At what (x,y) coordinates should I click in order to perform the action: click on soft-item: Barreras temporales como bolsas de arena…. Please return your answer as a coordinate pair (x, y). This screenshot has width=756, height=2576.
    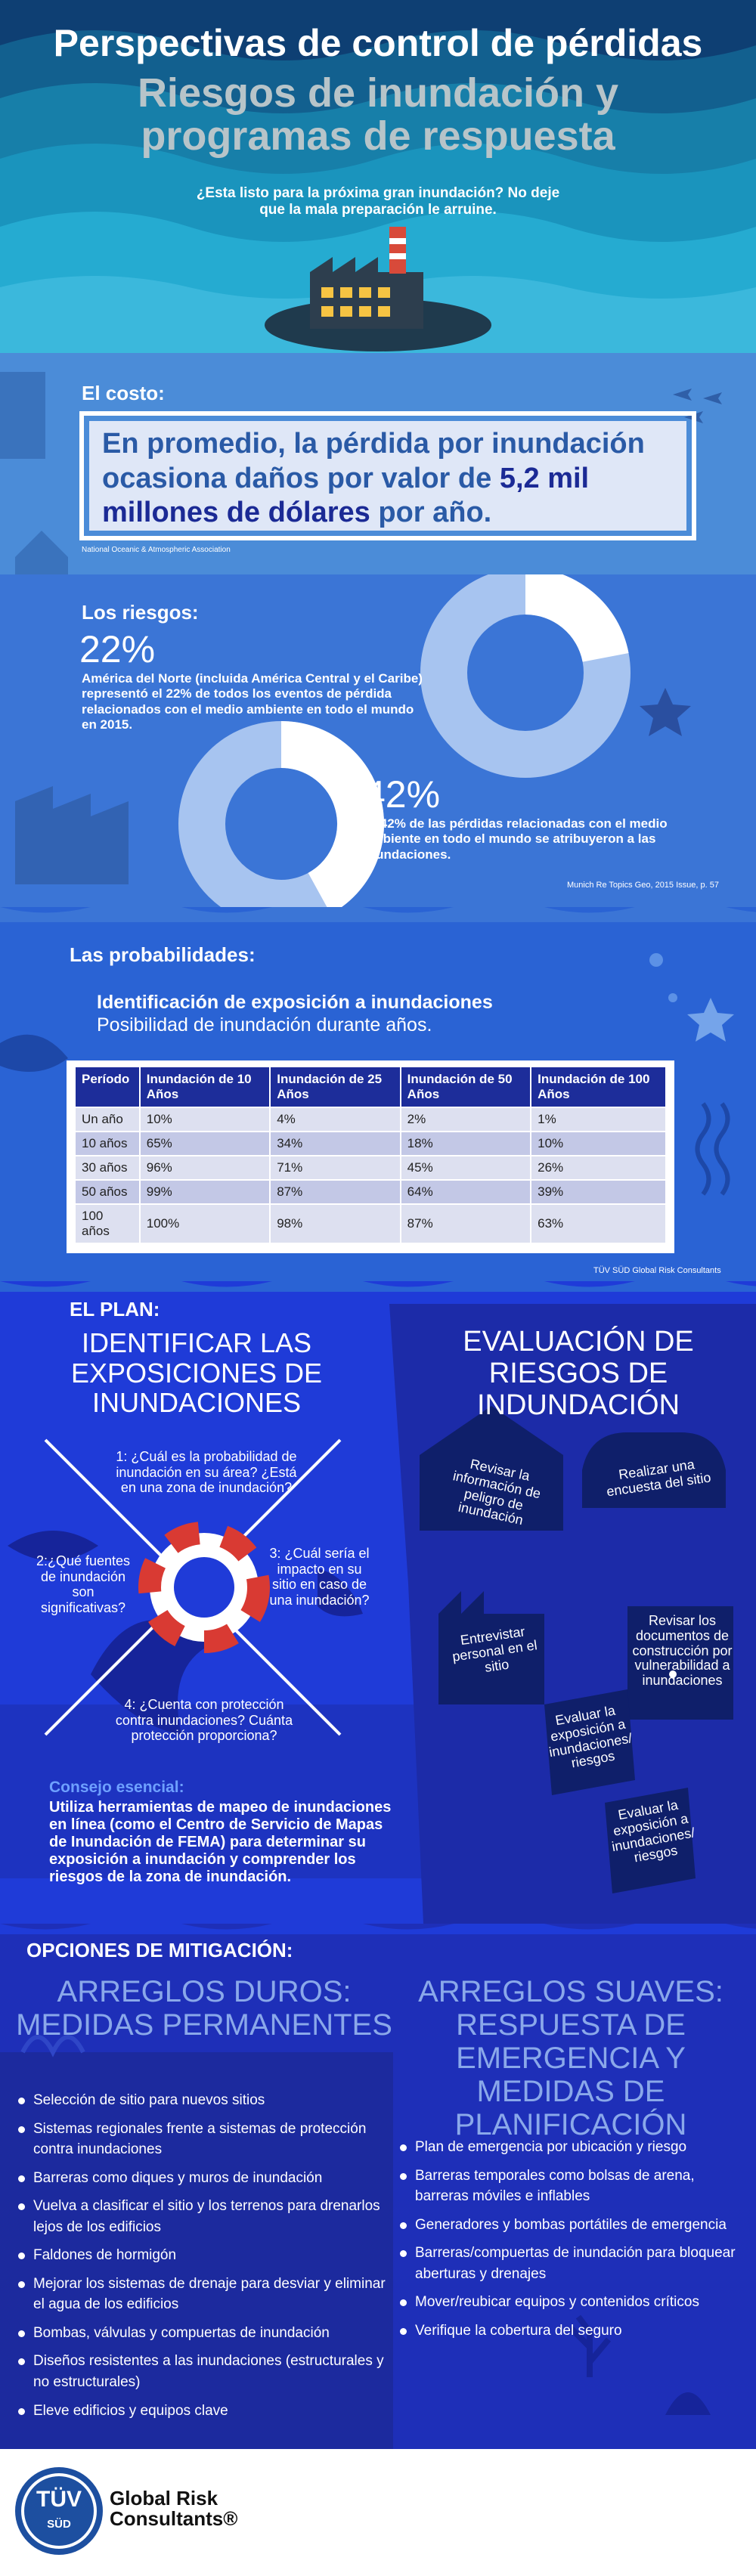
    Looking at the image, I should click on (571, 2186).